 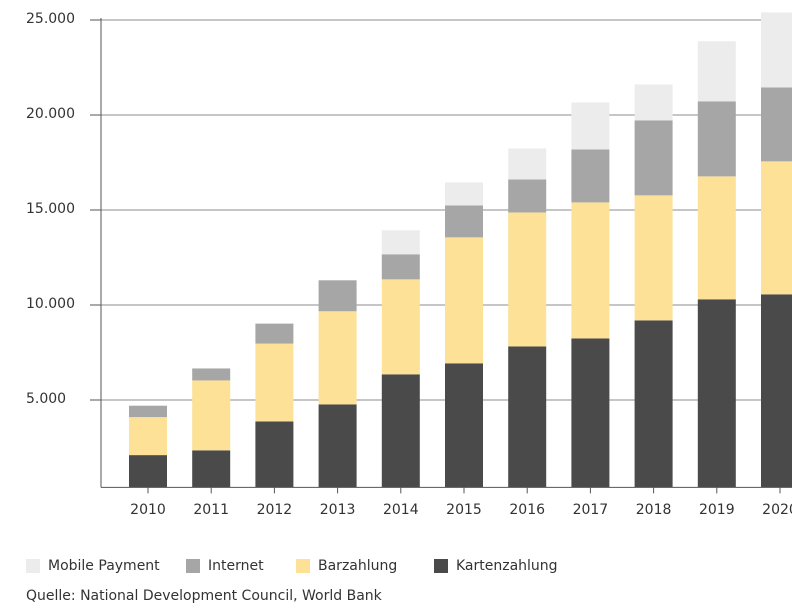 I want to click on x-tick-label: 2012, so click(x=275, y=510).